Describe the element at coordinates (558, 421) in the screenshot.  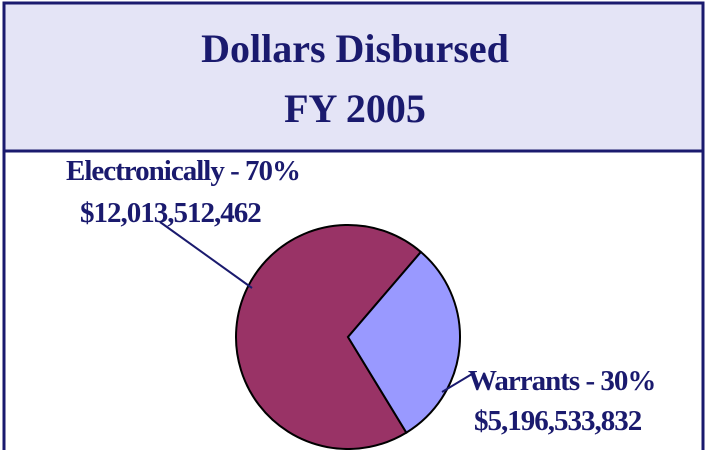
I see `slice-amount: $5,196,533,832` at that location.